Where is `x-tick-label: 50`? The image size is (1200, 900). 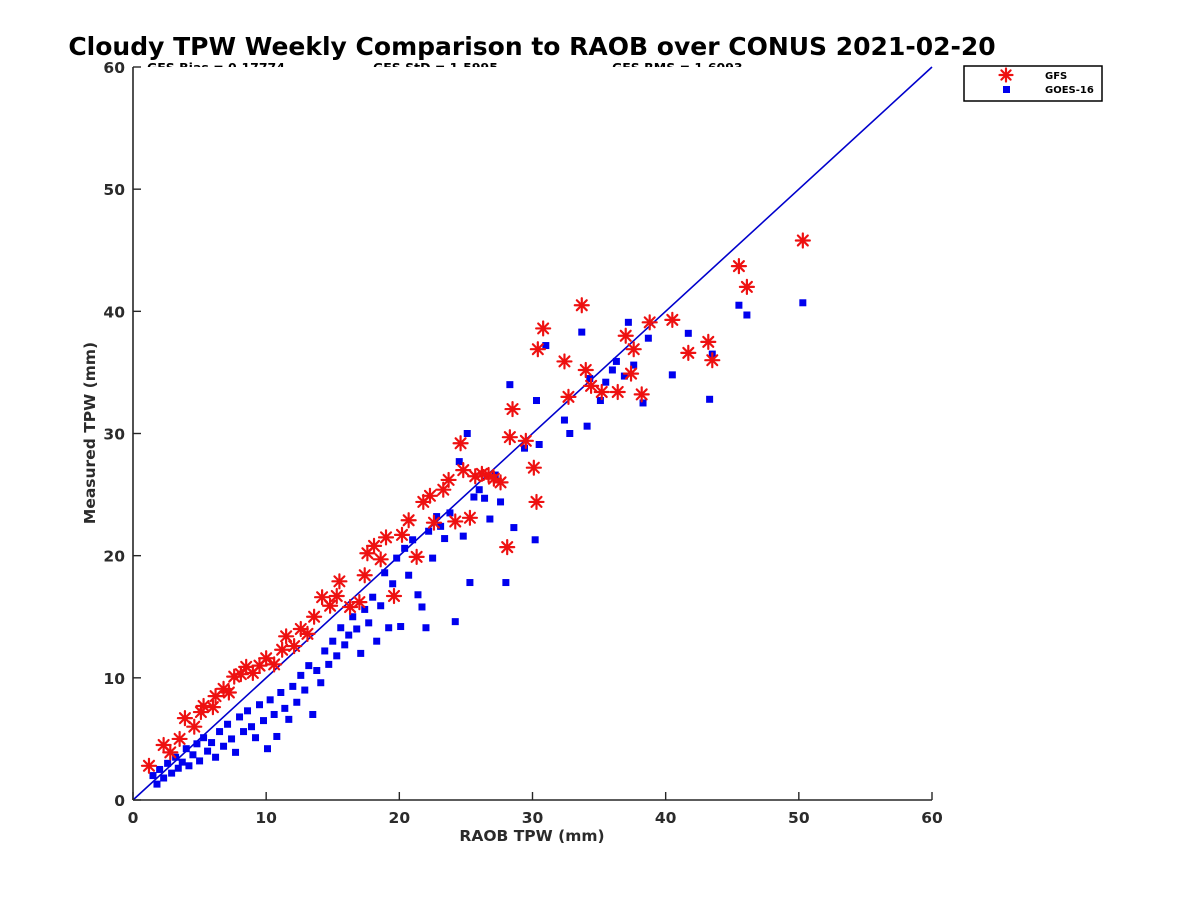 x-tick-label: 50 is located at coordinates (799, 818).